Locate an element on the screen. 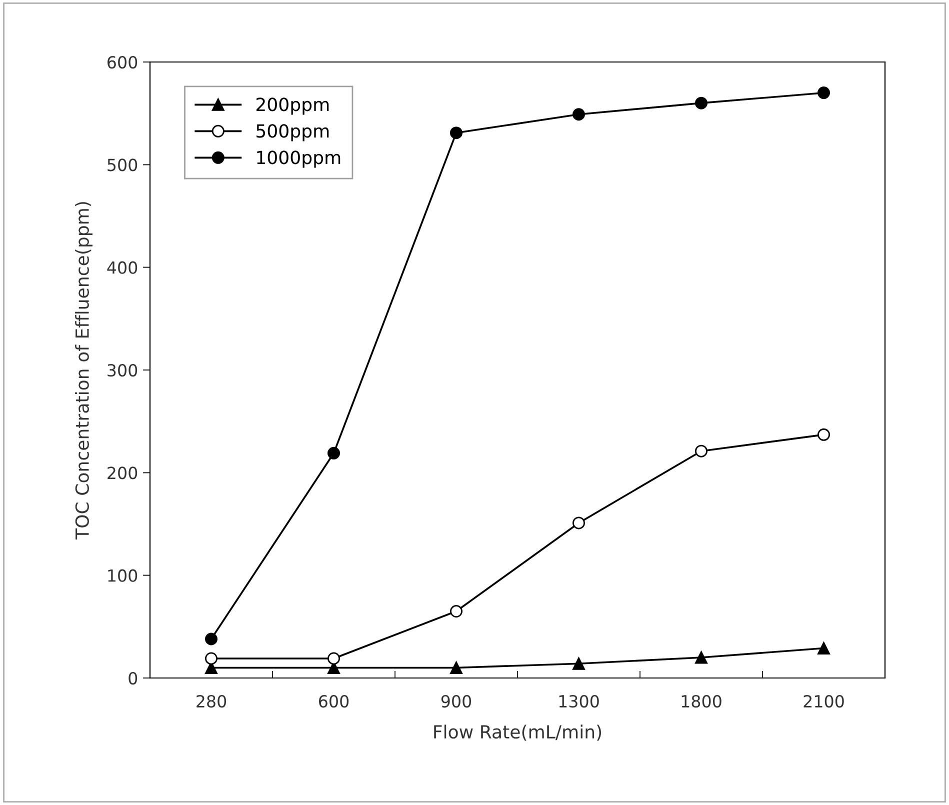  x-axis-title: Flow Rate(mL/min) is located at coordinates (518, 732).